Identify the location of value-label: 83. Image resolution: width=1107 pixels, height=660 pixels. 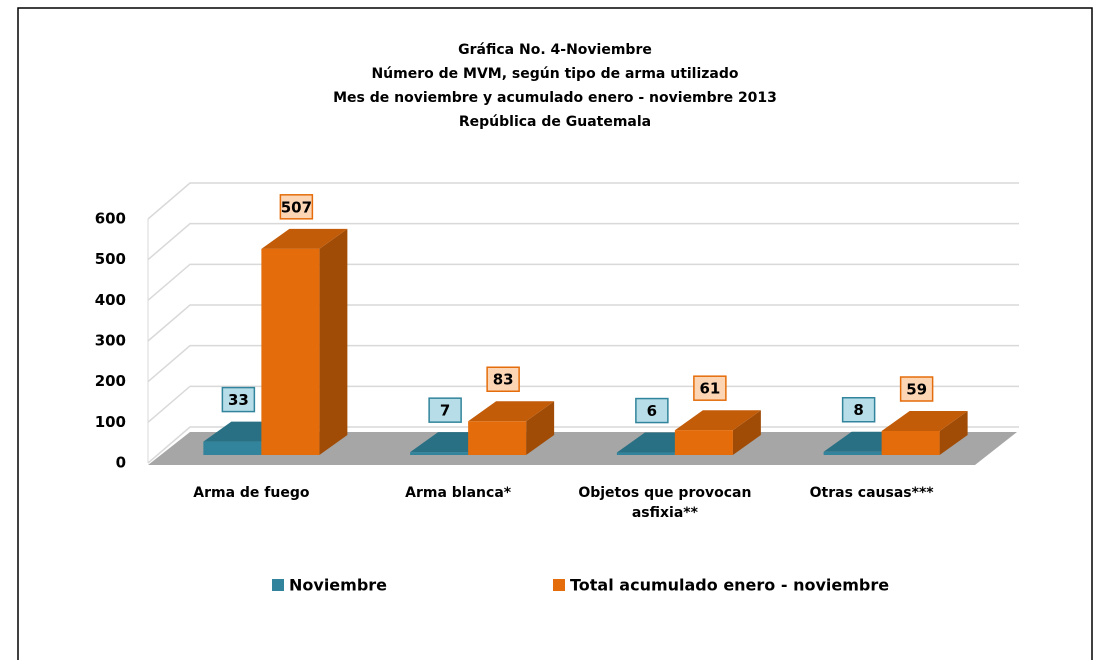
(503, 380).